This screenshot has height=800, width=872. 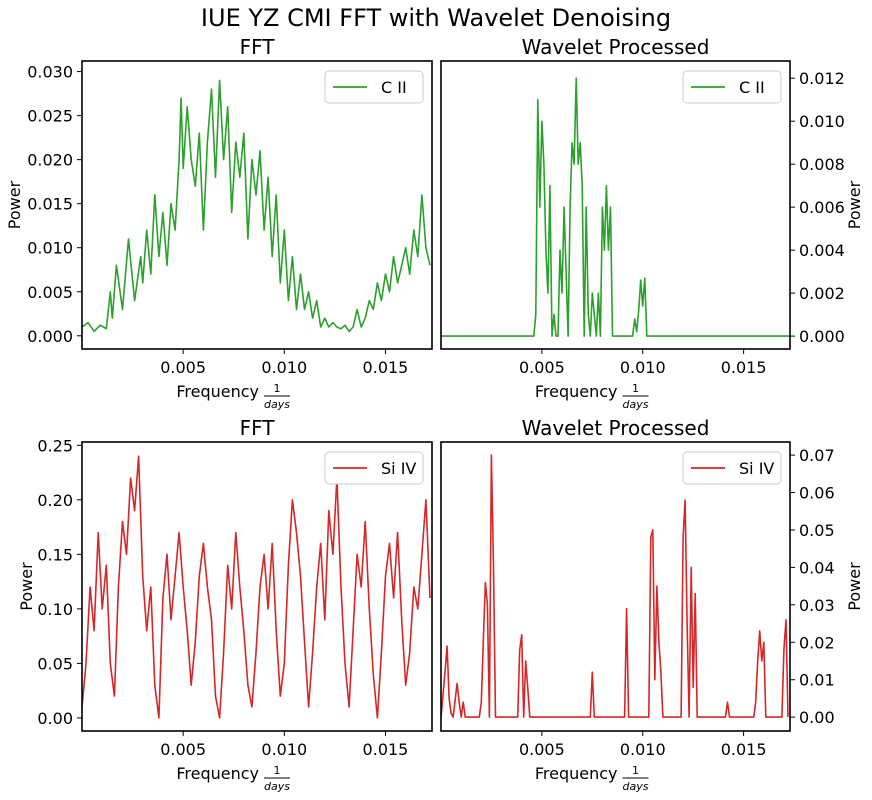 I want to click on y-tick-label: 0.15, so click(x=55, y=554).